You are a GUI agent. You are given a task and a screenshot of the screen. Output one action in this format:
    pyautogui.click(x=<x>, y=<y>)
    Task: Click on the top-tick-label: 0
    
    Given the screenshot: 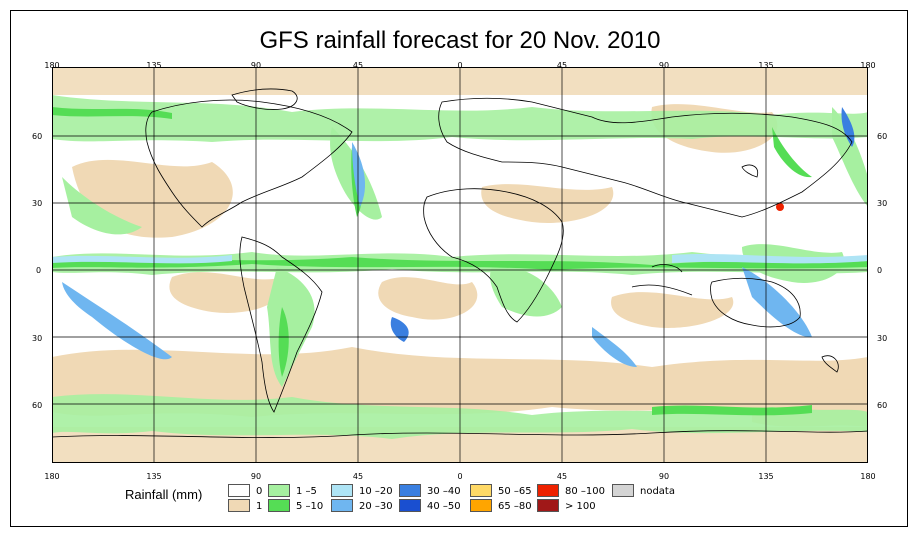 What is the action you would take?
    pyautogui.click(x=460, y=65)
    